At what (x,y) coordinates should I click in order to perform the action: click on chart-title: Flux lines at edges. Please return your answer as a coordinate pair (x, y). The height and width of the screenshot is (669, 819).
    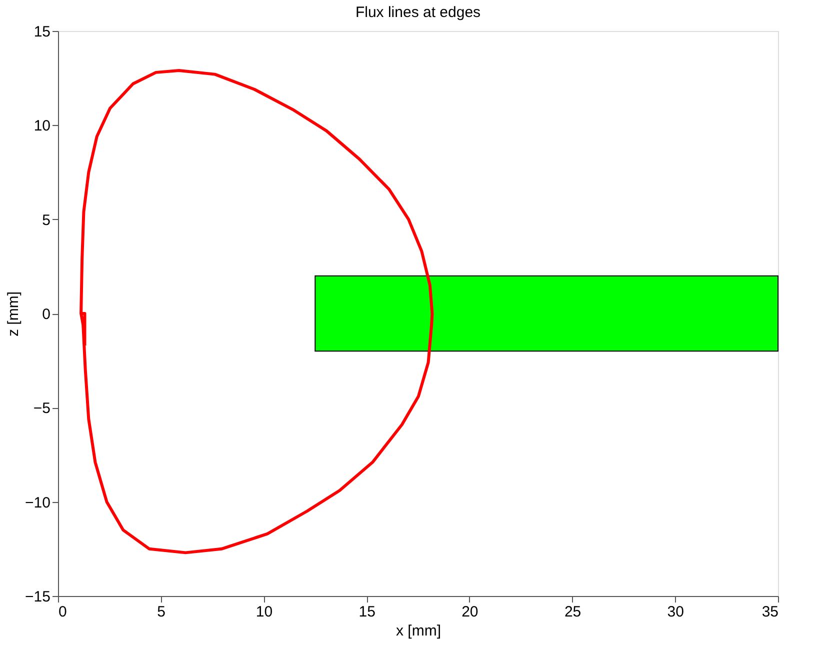
    Looking at the image, I should click on (418, 12).